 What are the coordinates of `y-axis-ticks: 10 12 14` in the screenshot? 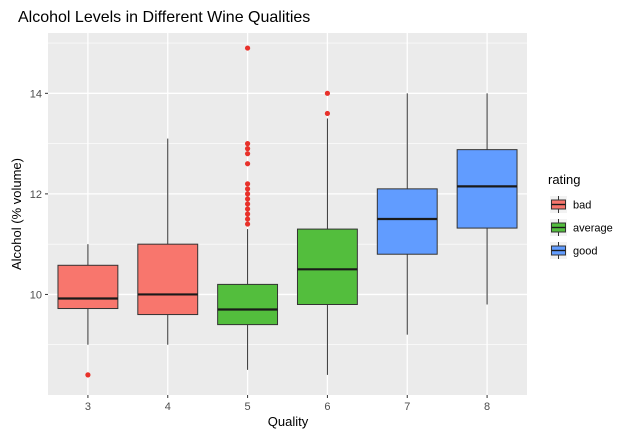 It's located at (39, 194).